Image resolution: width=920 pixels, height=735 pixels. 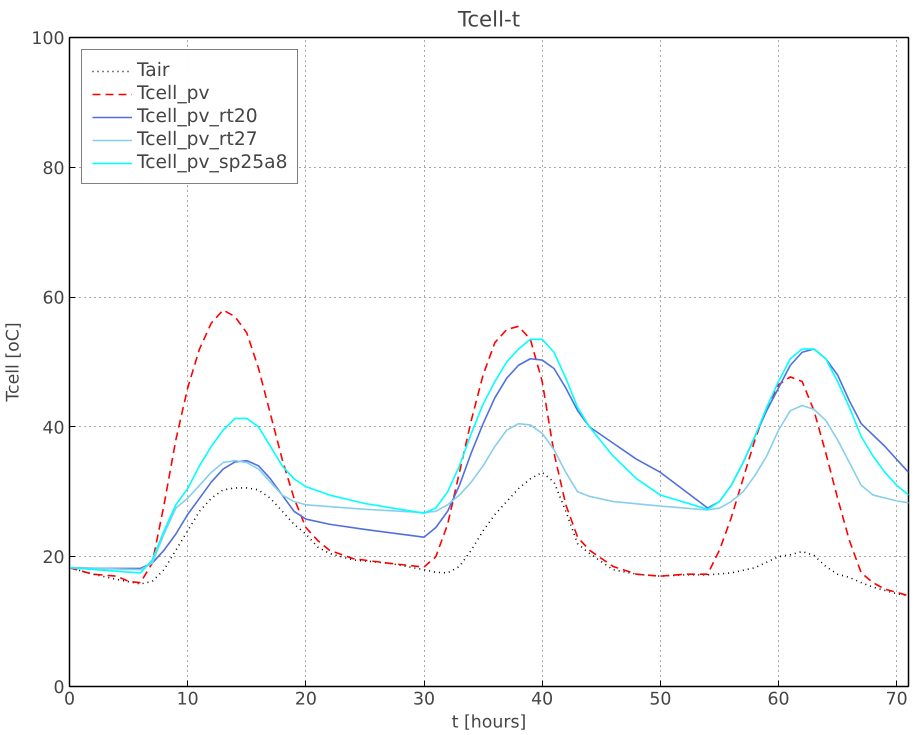 What do you see at coordinates (212, 162) in the screenshot?
I see `legend-label: Tcell_pv_sp25a8` at bounding box center [212, 162].